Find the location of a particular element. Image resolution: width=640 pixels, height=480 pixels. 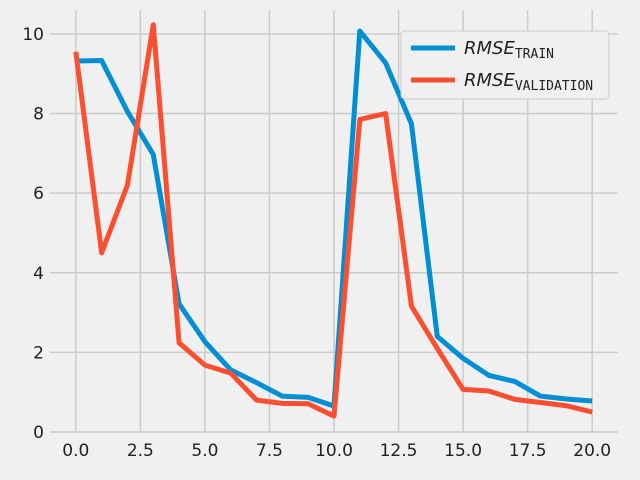

x-tick-label: 17.5 is located at coordinates (528, 451).